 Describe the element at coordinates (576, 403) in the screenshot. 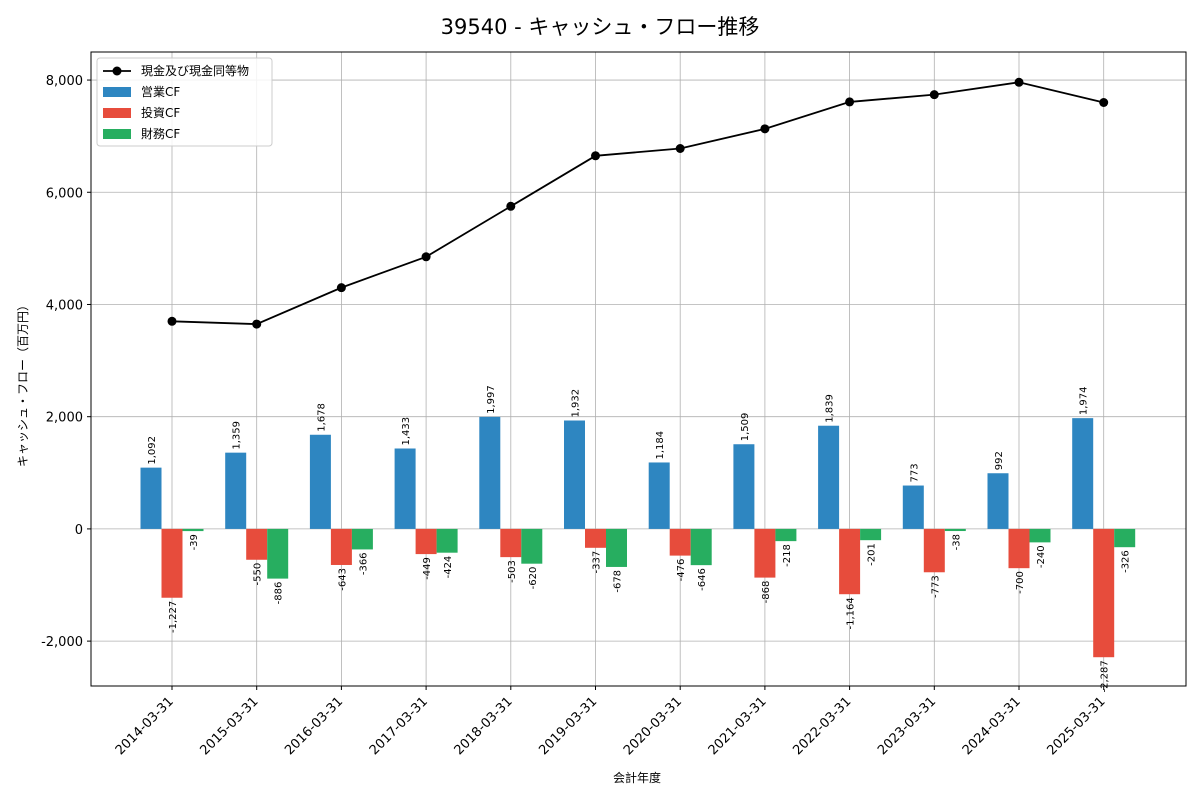

I see `bar-value-label: 1,932` at that location.